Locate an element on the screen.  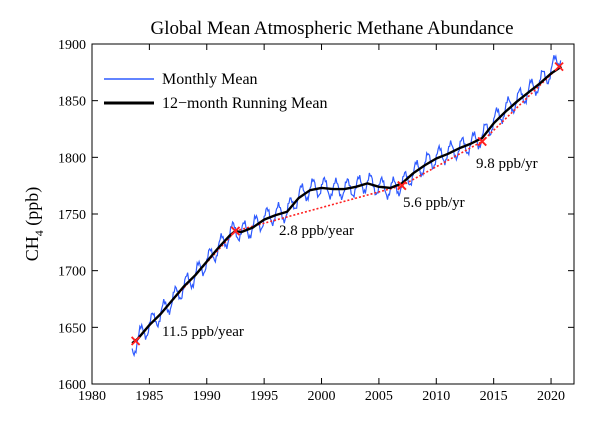
y-axis-label-main: CH is located at coordinates (32, 248).